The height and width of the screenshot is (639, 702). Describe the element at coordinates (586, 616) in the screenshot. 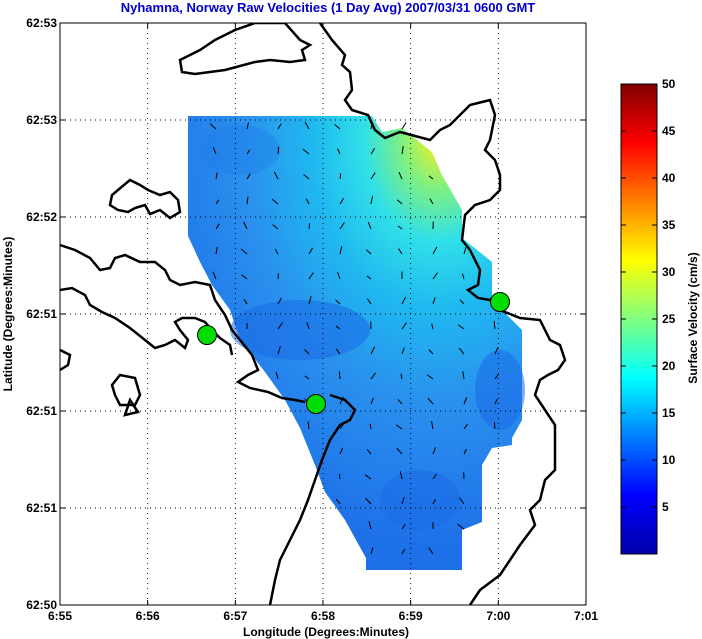

I see `x-tick-label: 7:01` at that location.